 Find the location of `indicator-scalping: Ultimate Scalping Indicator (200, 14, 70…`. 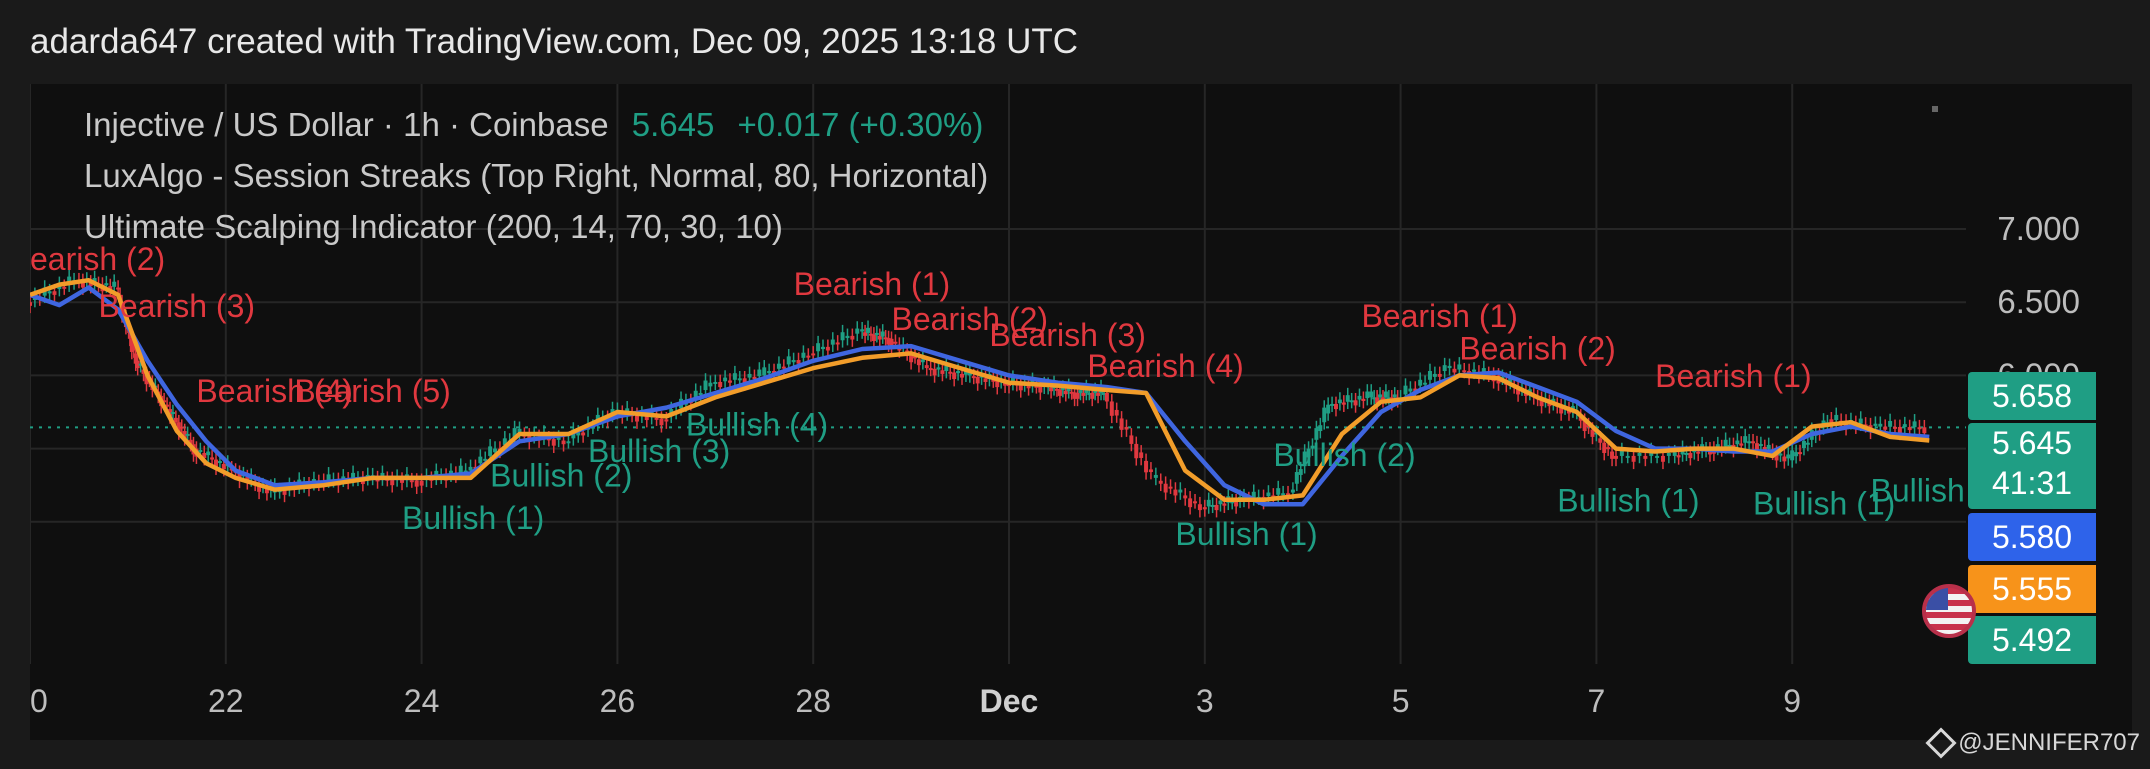

indicator-scalping: Ultimate Scalping Indicator (200, 14, 70… is located at coordinates (433, 226).